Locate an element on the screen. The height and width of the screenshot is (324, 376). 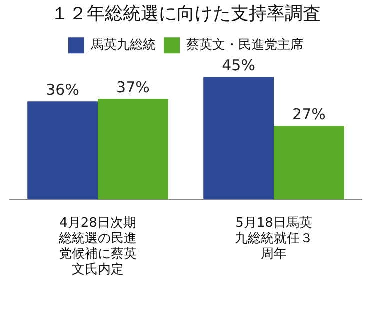
legend-label: 馬英九総統 is located at coordinates (123, 45).